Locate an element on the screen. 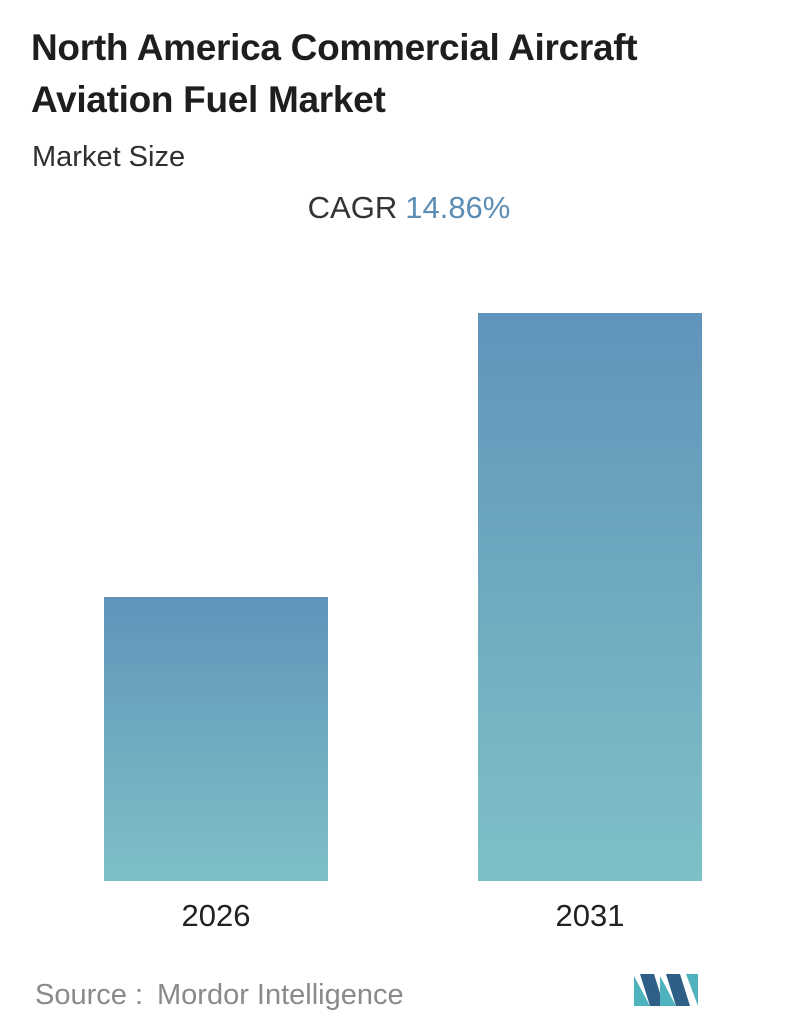 This screenshot has width=796, height=1034. source-note: Source : Mordor Intelligence is located at coordinates (219, 995).